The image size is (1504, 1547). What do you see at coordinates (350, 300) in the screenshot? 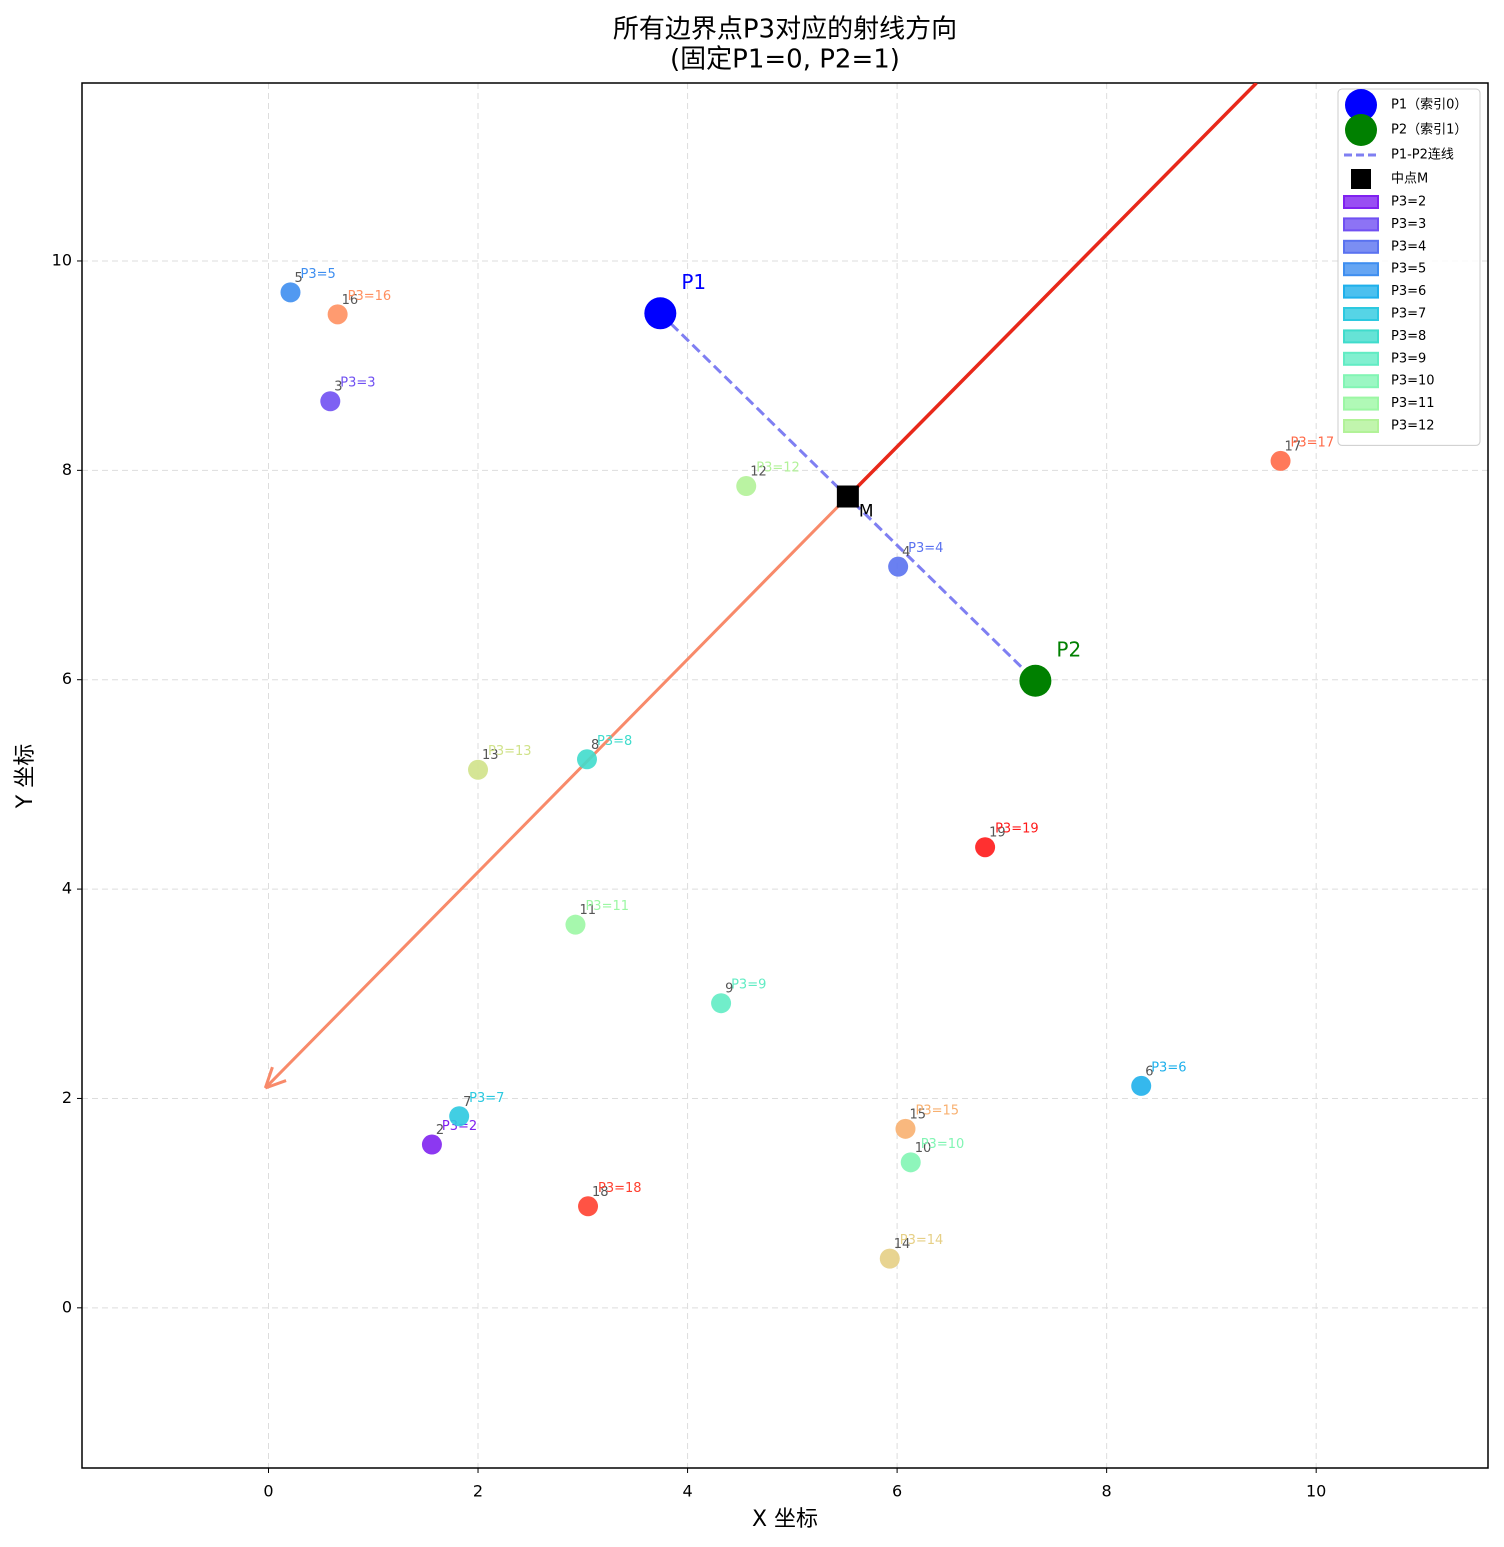
I see `point-index-label: 16` at bounding box center [350, 300].